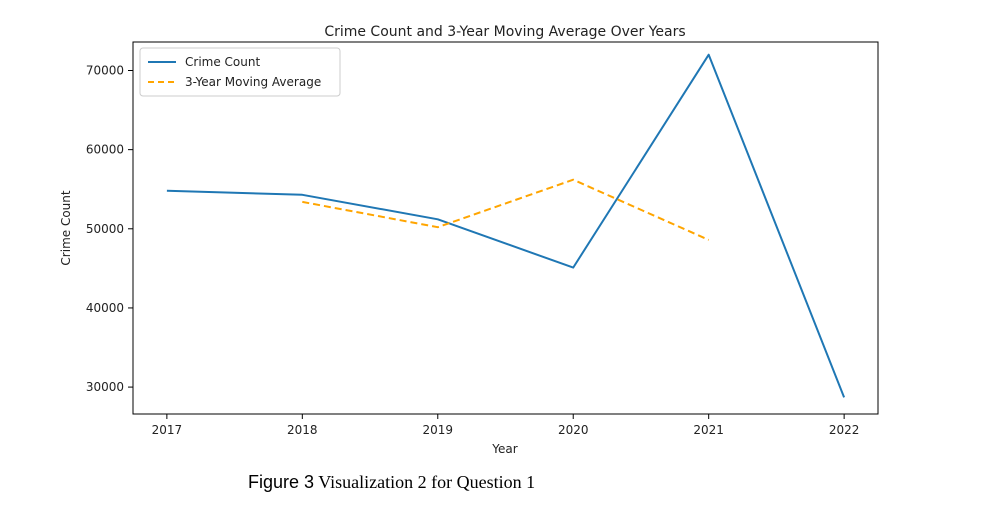  I want to click on legend: Crime Count 3-Year Moving Average, so click(240, 72).